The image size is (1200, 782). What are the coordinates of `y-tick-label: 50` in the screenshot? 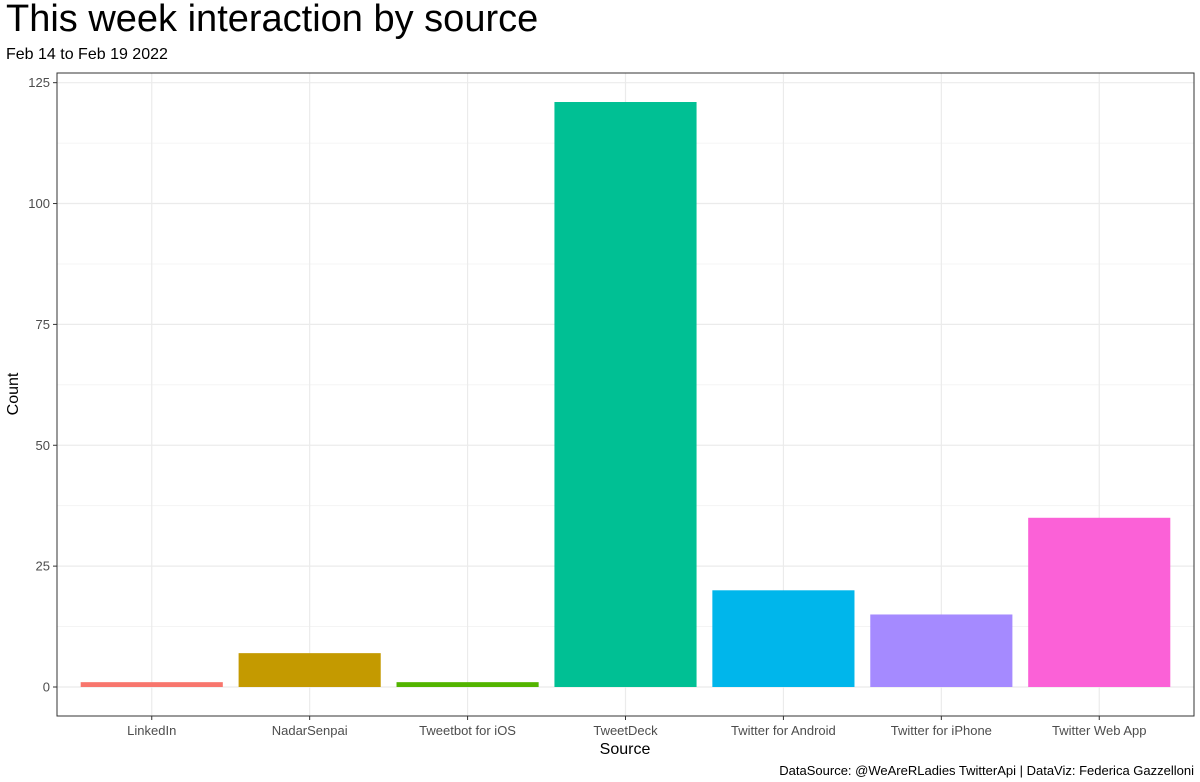 It's located at (43, 445).